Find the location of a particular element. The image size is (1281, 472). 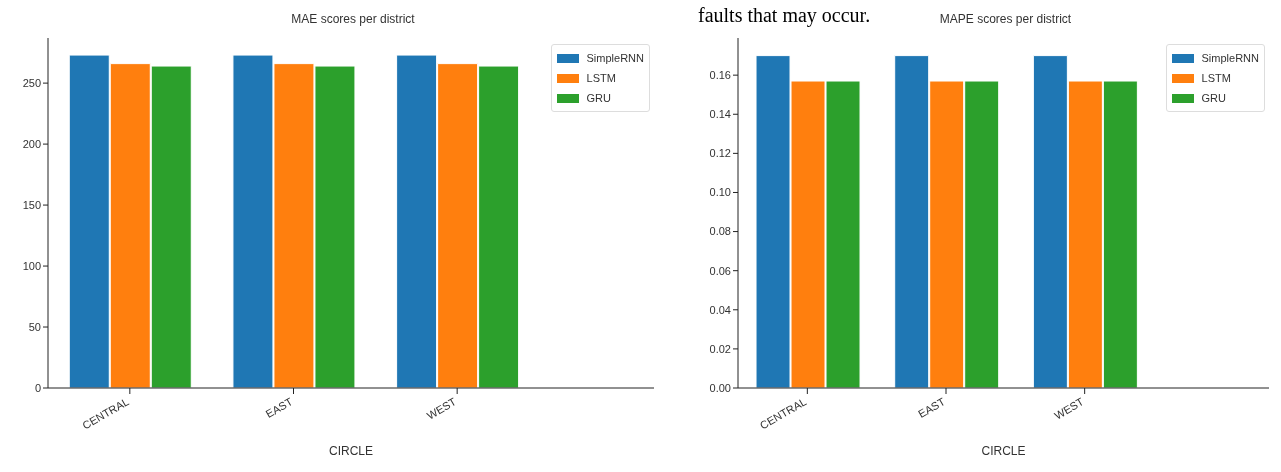

y-tick-label: 0.10 is located at coordinates (720, 192).